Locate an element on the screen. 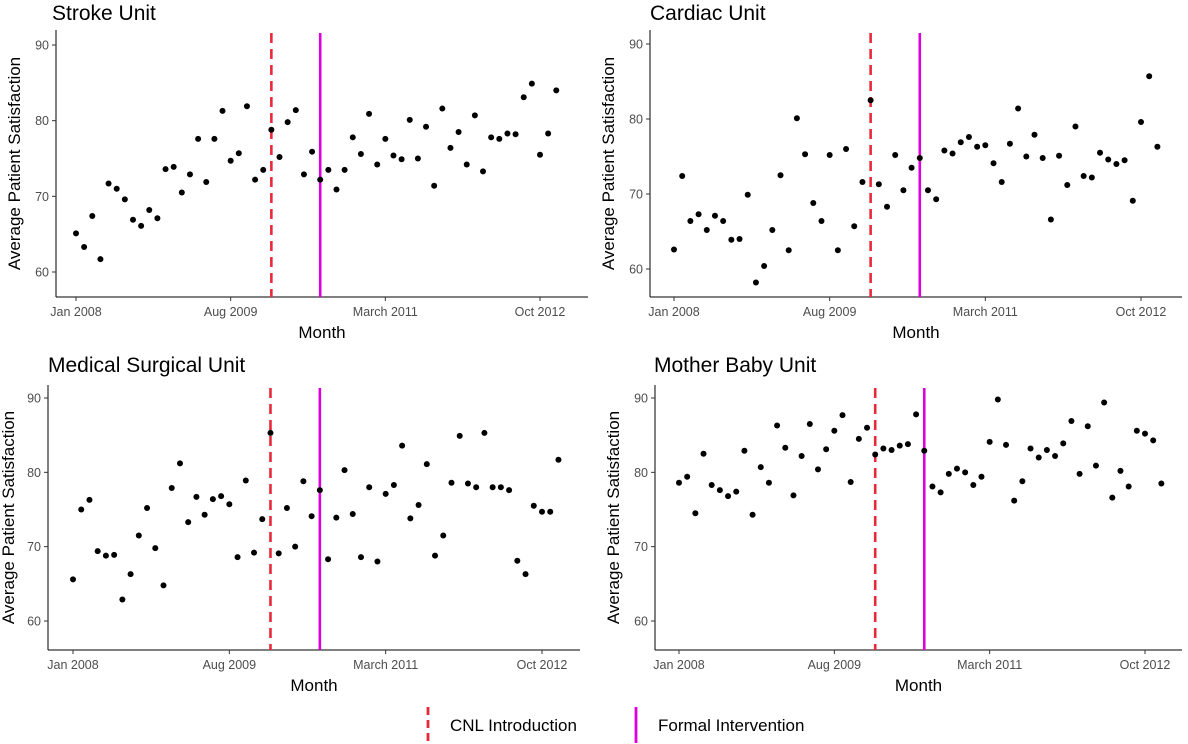  x-tick-label: Jan 2008 is located at coordinates (678, 665).